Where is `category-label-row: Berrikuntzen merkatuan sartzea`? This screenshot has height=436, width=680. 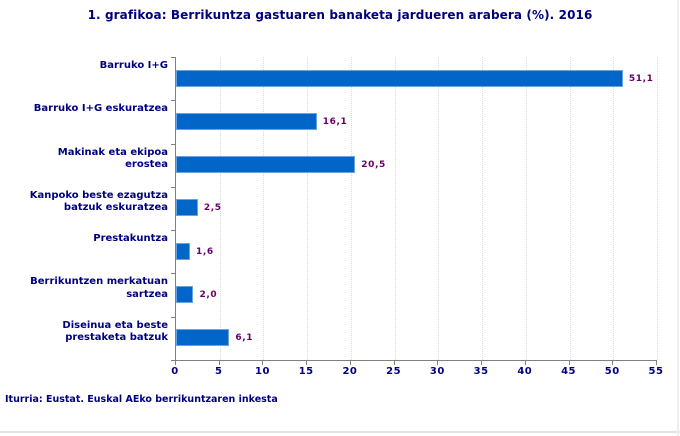 category-label-row: Berrikuntzen merkatuan sartzea is located at coordinates (84, 294).